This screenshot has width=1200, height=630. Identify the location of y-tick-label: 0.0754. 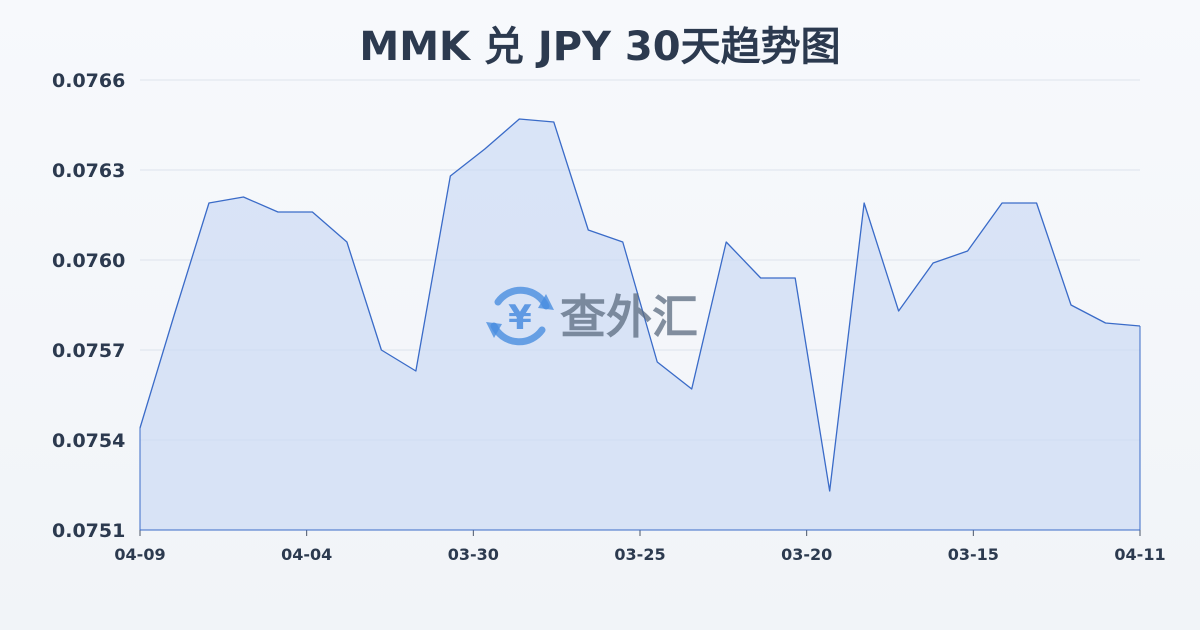
(88, 441).